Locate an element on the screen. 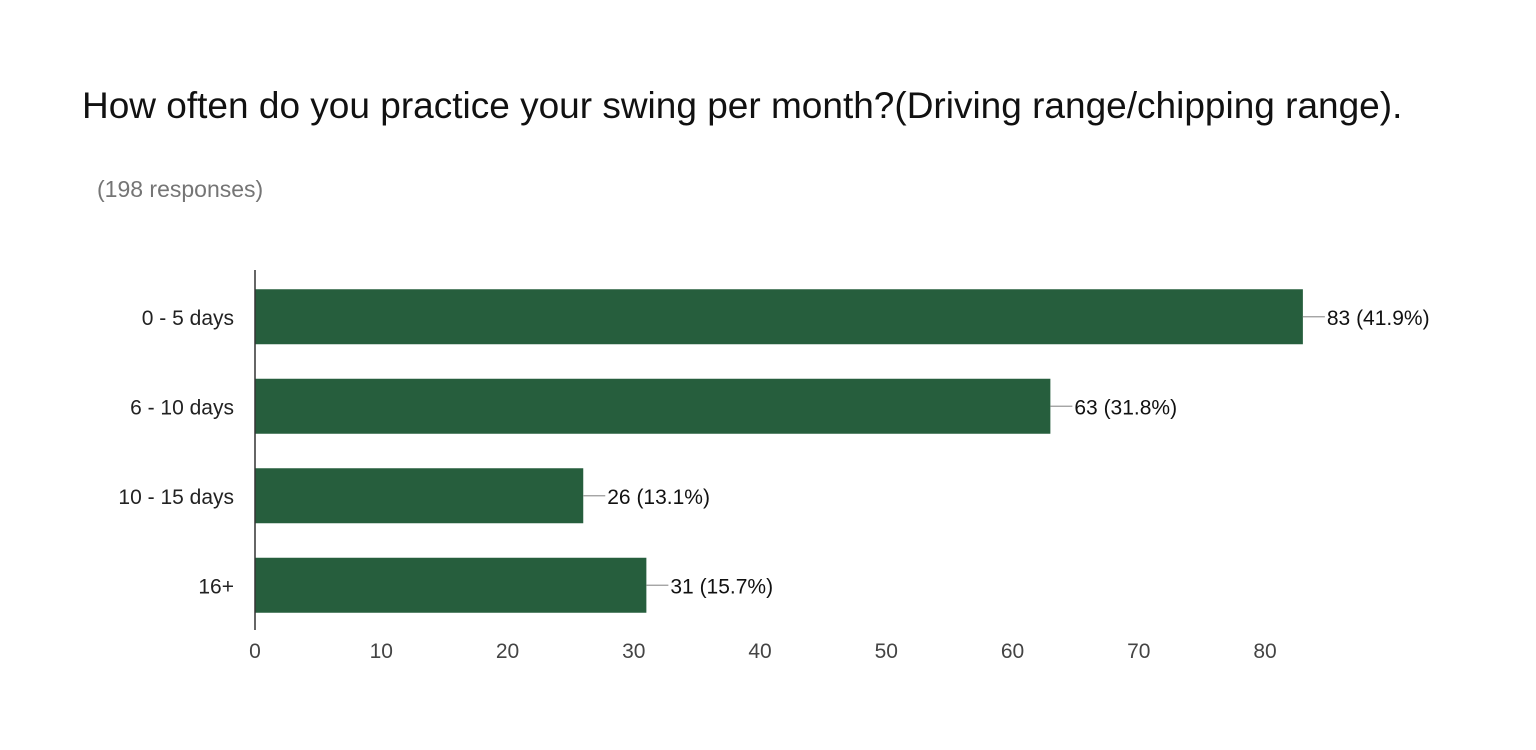 Image resolution: width=1536 pixels, height=750 pixels. category-label-0: 0 - 5 days is located at coordinates (188, 318).